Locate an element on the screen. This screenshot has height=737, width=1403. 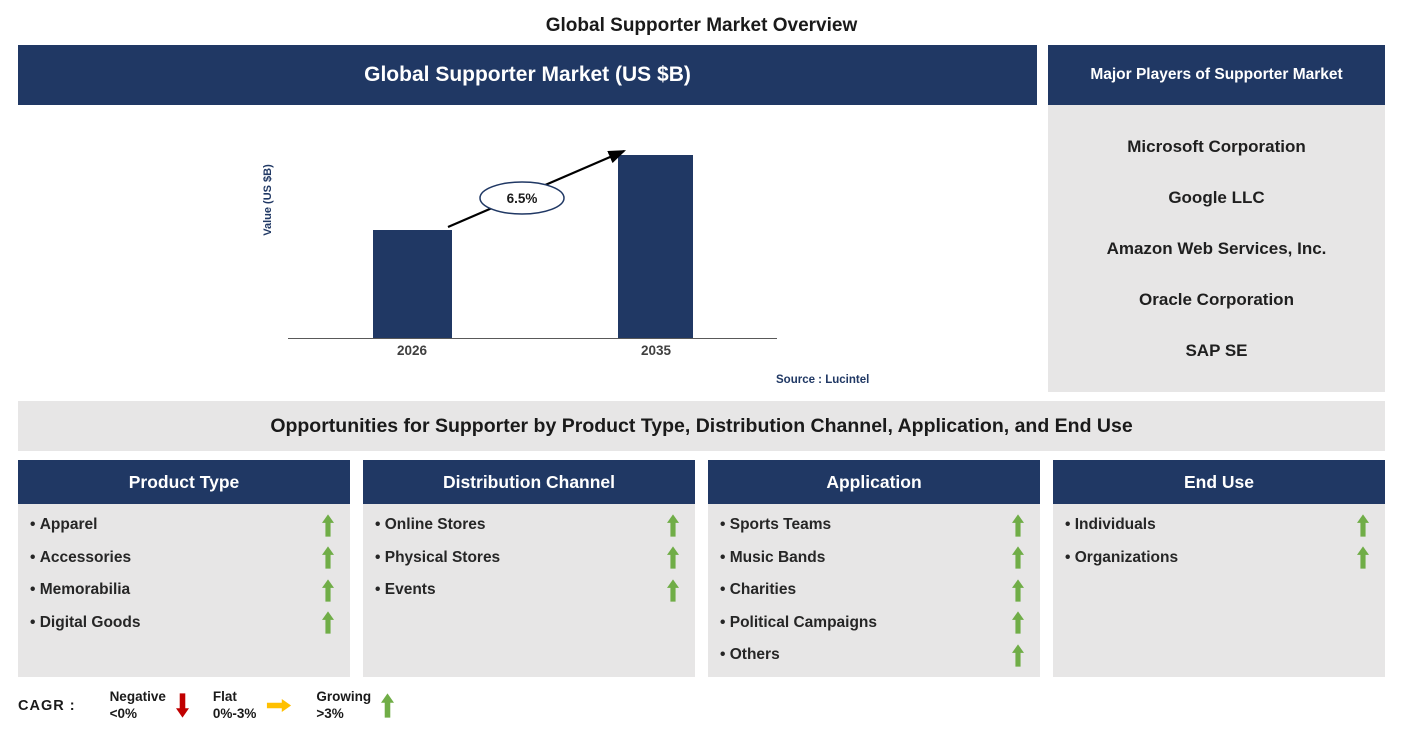
column-header: Application is located at coordinates (874, 482).